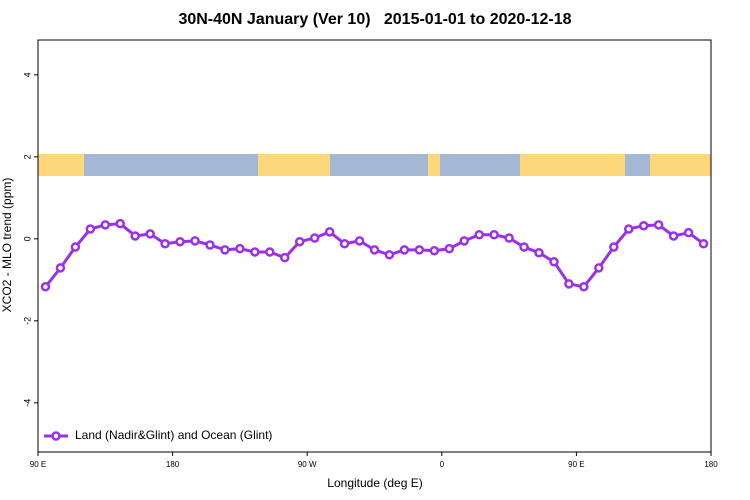 The image size is (750, 500). What do you see at coordinates (374, 483) in the screenshot?
I see `x-axis-label: Longitude (deg E)` at bounding box center [374, 483].